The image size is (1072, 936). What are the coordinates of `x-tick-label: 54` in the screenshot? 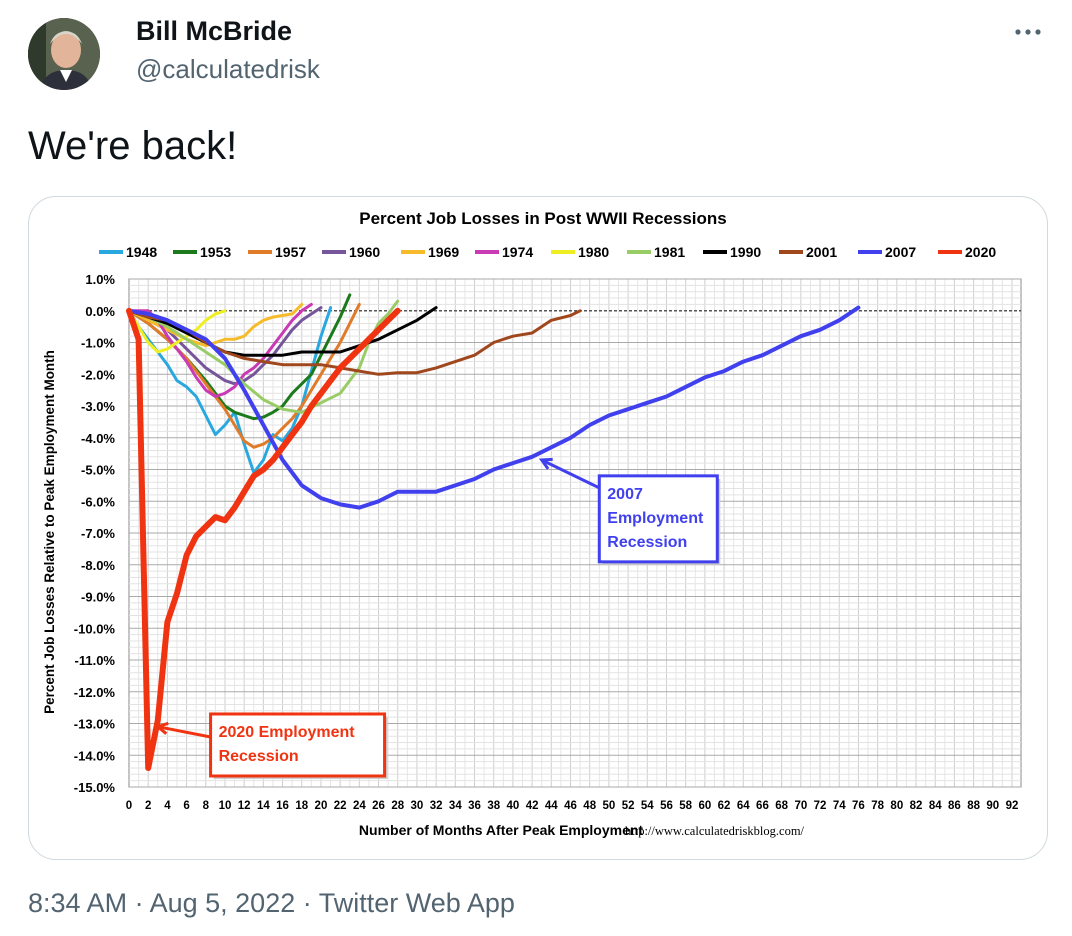 It's located at (647, 806).